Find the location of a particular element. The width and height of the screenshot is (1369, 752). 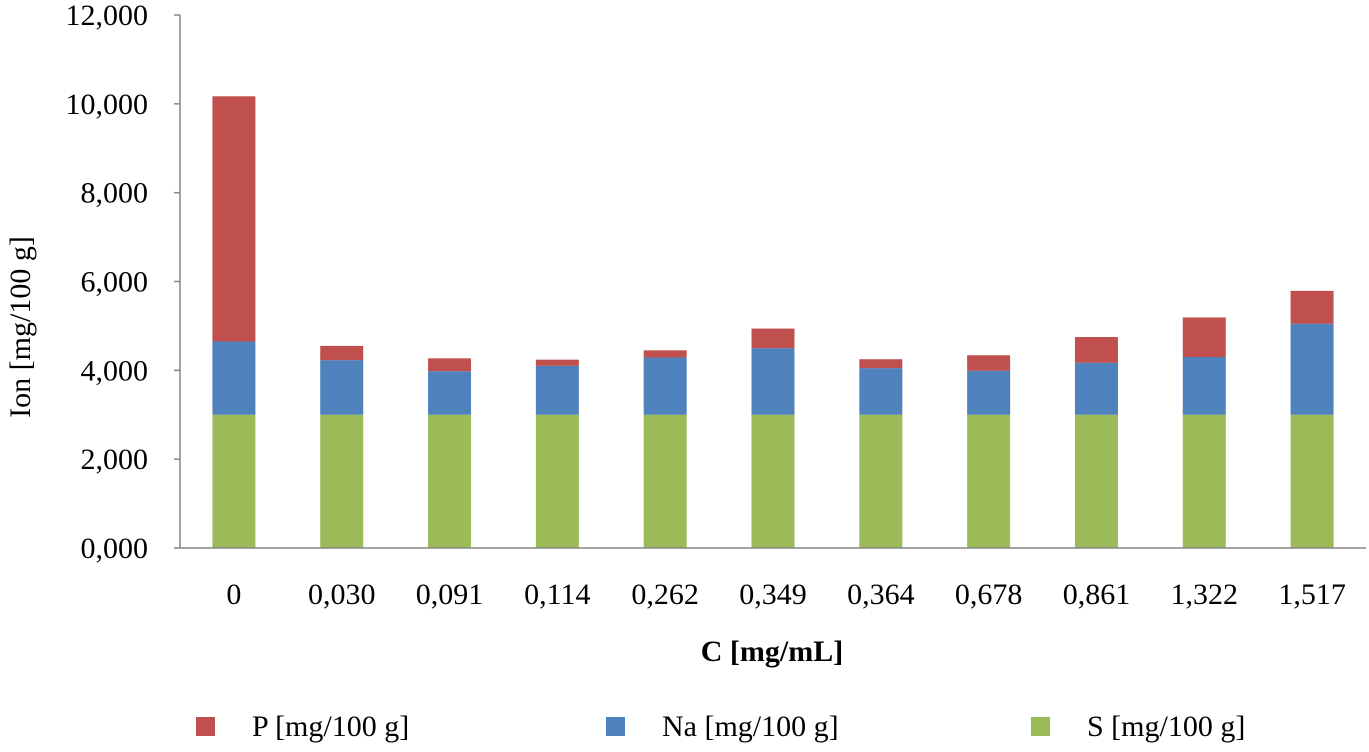

x-tick-label: 0,030 is located at coordinates (342, 594).